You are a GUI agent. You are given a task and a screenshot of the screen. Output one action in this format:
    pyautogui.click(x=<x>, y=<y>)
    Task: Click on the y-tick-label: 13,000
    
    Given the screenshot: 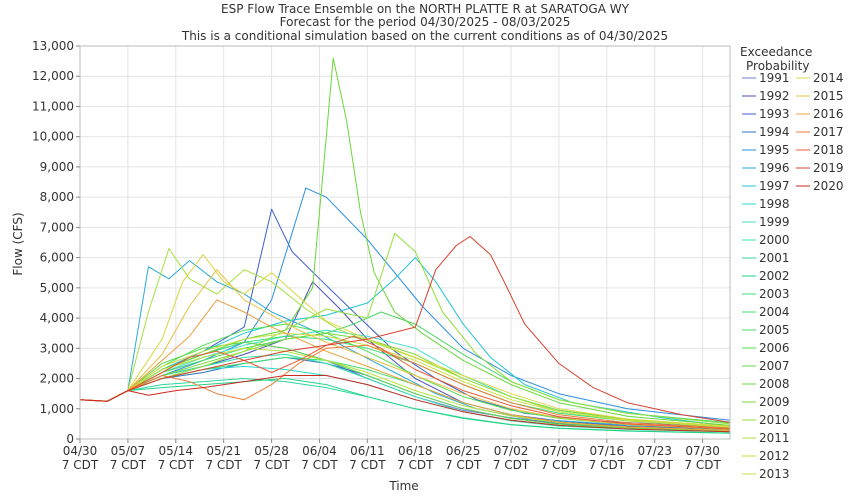 What is the action you would take?
    pyautogui.click(x=53, y=46)
    